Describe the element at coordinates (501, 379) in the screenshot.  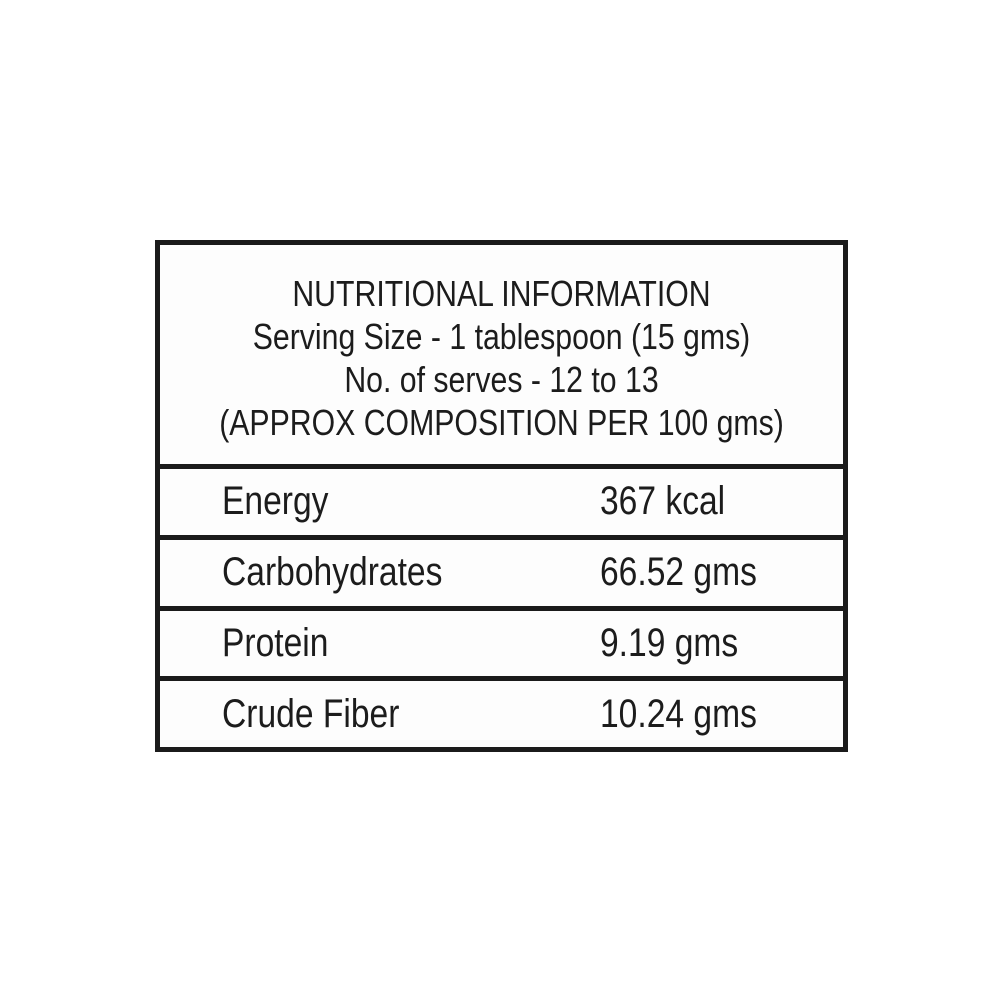
I see `serves-text: No. of serves - 12 to 13` at that location.